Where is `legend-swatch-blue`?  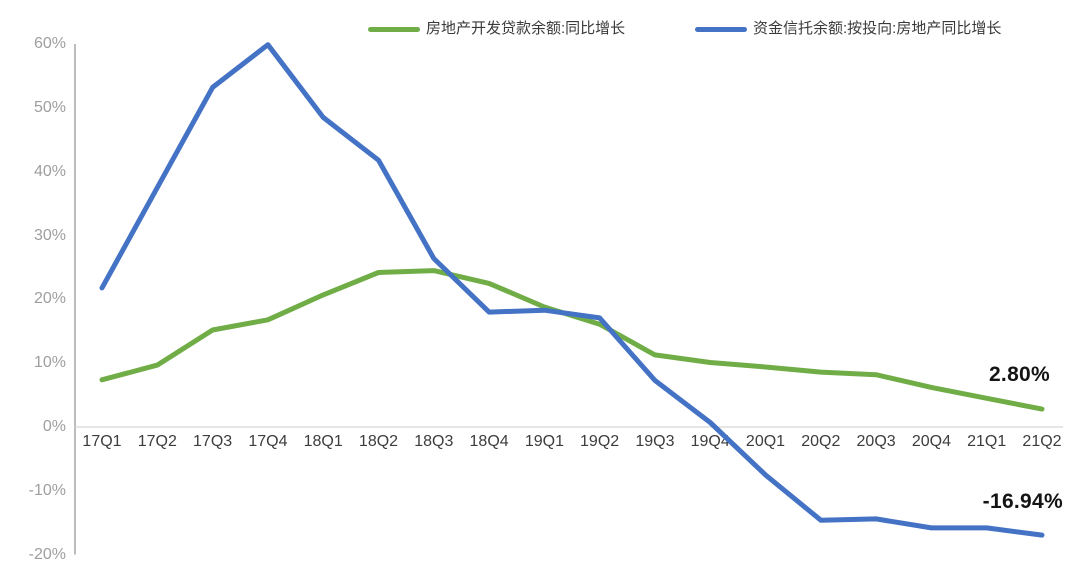
legend-swatch-blue is located at coordinates (721, 29).